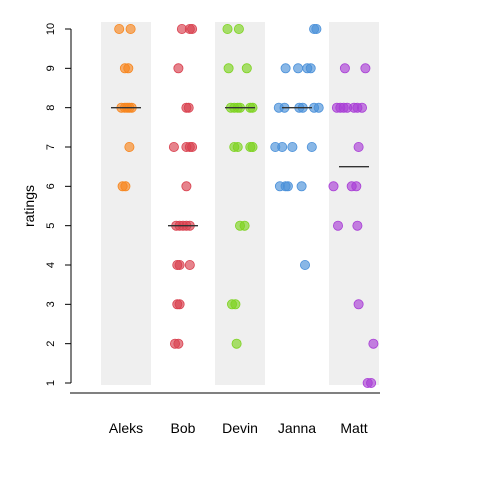 The image size is (480, 480). Describe the element at coordinates (51, 383) in the screenshot. I see `y-tick-label-1: 1` at that location.